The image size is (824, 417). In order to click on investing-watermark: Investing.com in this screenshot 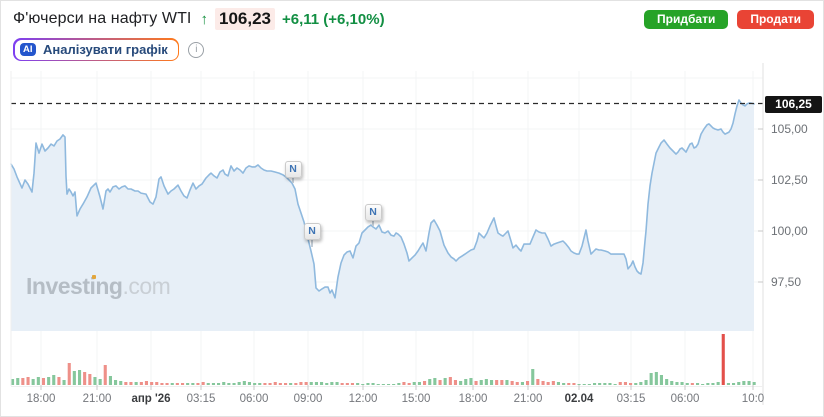, I will do `click(98, 286)`.